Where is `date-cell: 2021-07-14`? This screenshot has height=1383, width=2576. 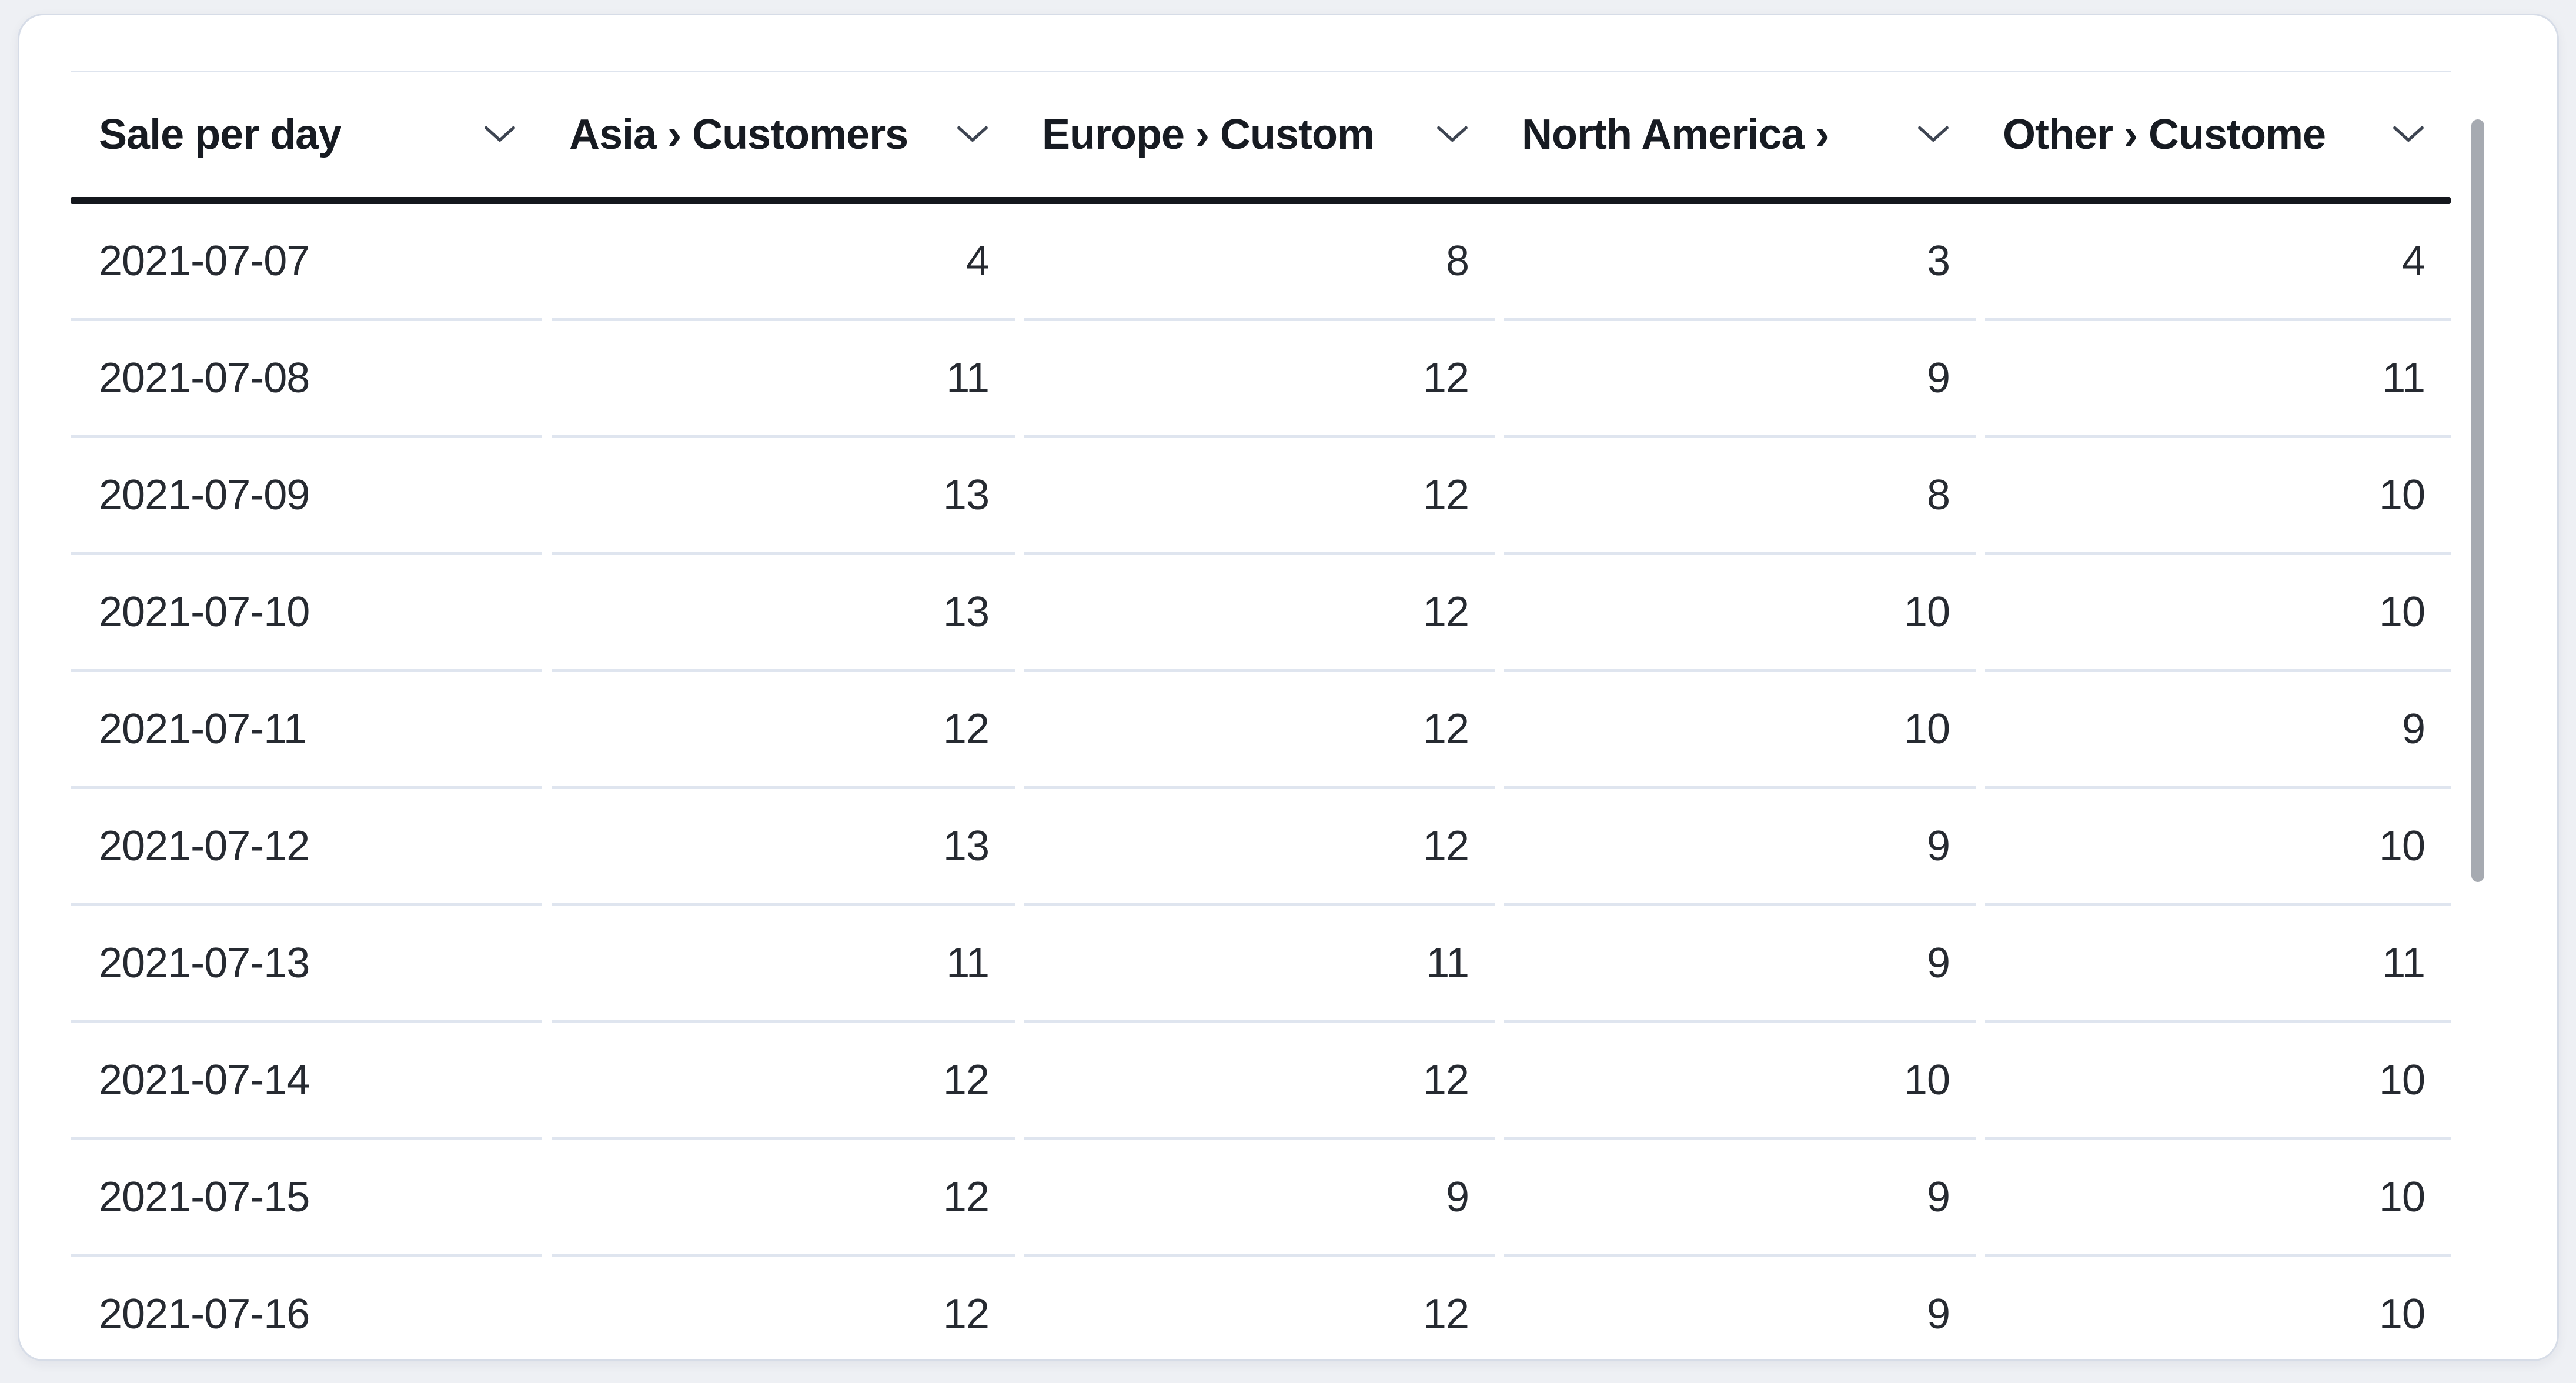 date-cell: 2021-07-14 is located at coordinates (306, 1081).